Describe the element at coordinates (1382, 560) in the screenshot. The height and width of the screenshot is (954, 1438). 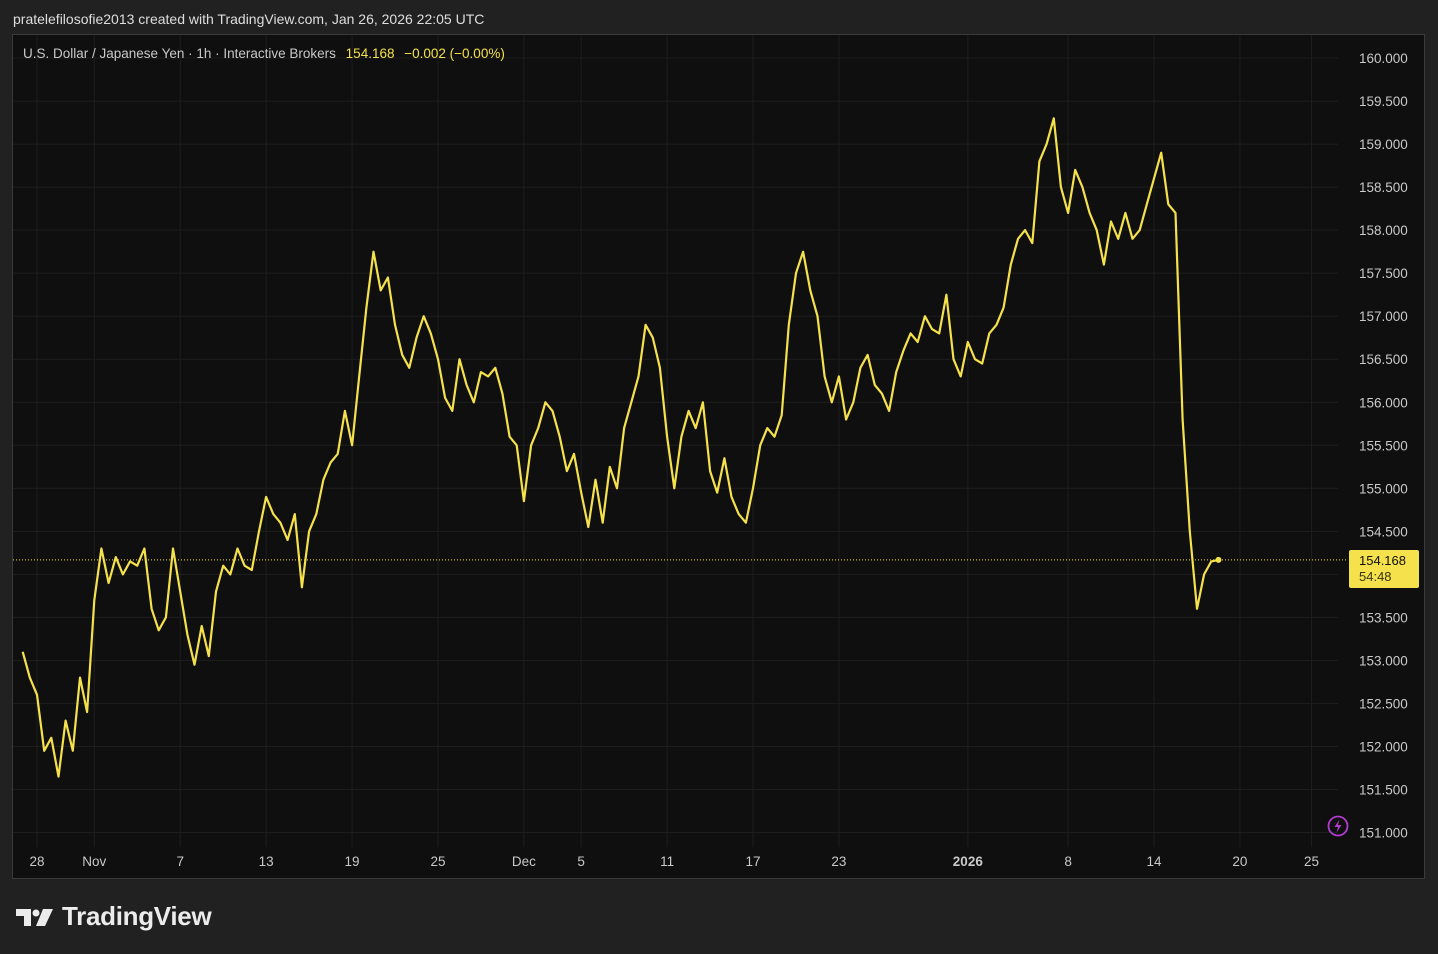
I see `last-price-value: 154.168` at that location.